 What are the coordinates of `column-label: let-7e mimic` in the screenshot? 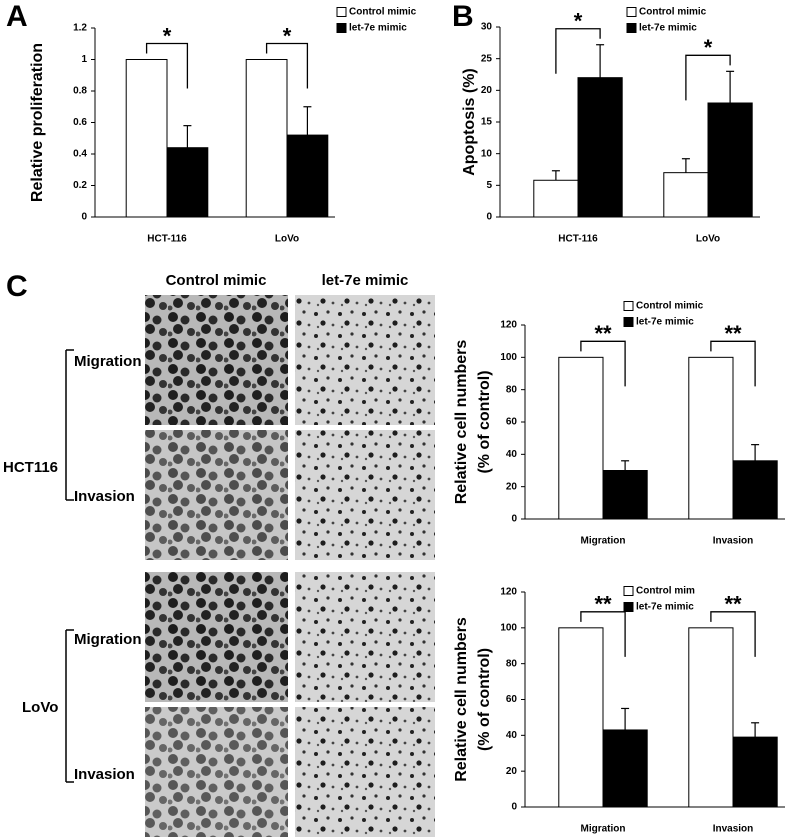 It's located at (365, 280).